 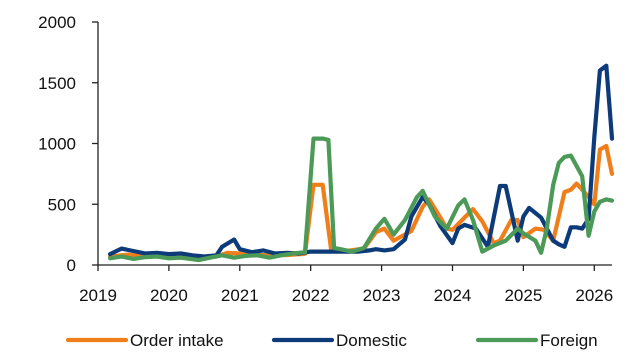 What do you see at coordinates (594, 295) in the screenshot?
I see `x-tick-label: 2026` at bounding box center [594, 295].